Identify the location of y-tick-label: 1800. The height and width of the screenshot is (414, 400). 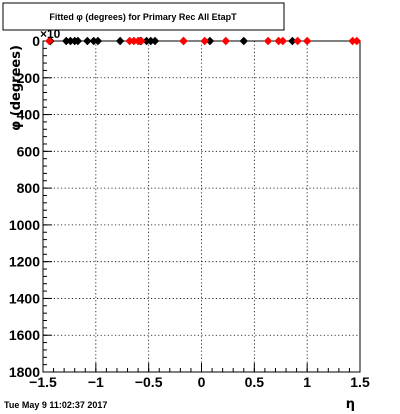
(24, 372).